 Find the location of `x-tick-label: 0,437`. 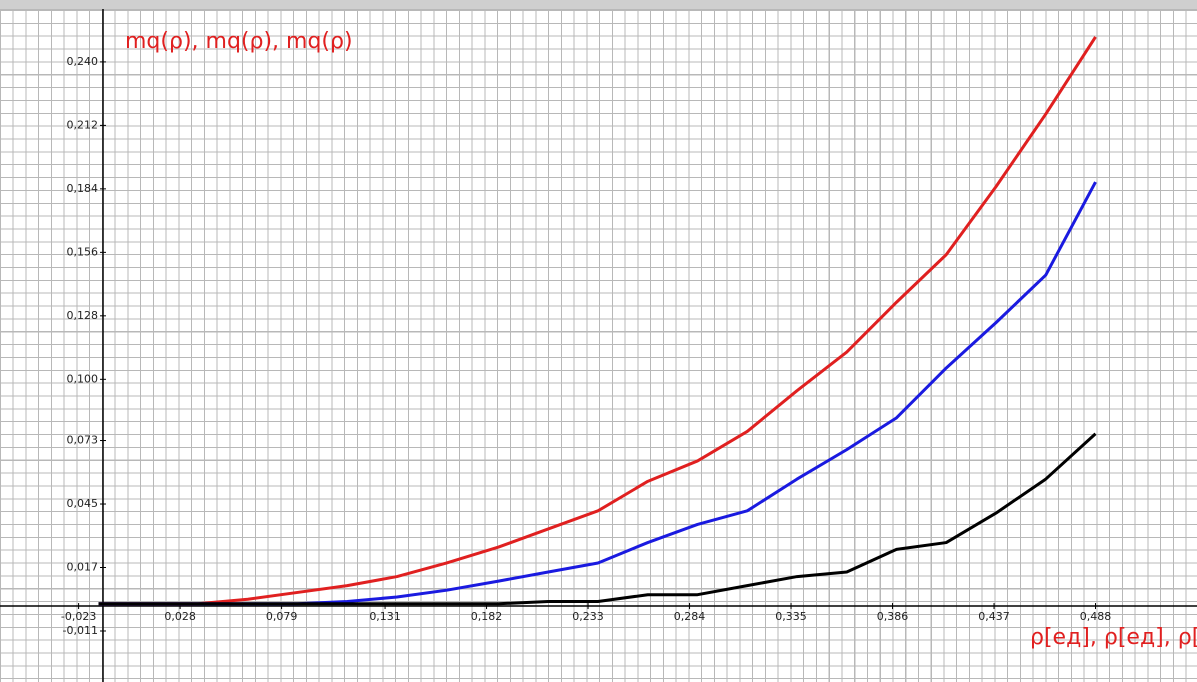

x-tick-label: 0,437 is located at coordinates (994, 616).